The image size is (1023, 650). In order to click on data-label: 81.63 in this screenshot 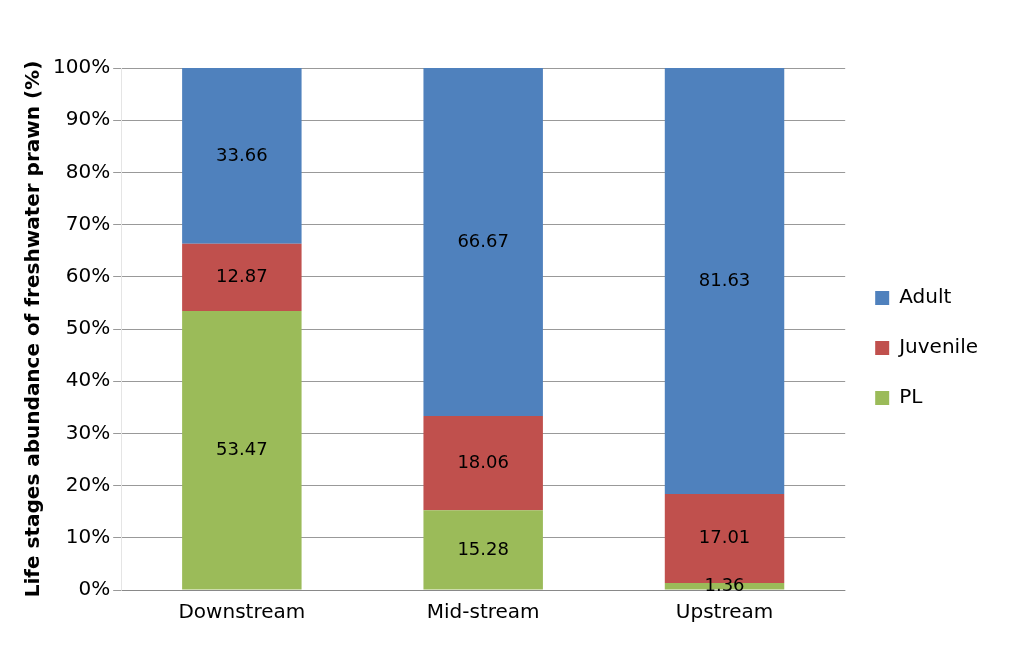, I will do `click(724, 279)`.